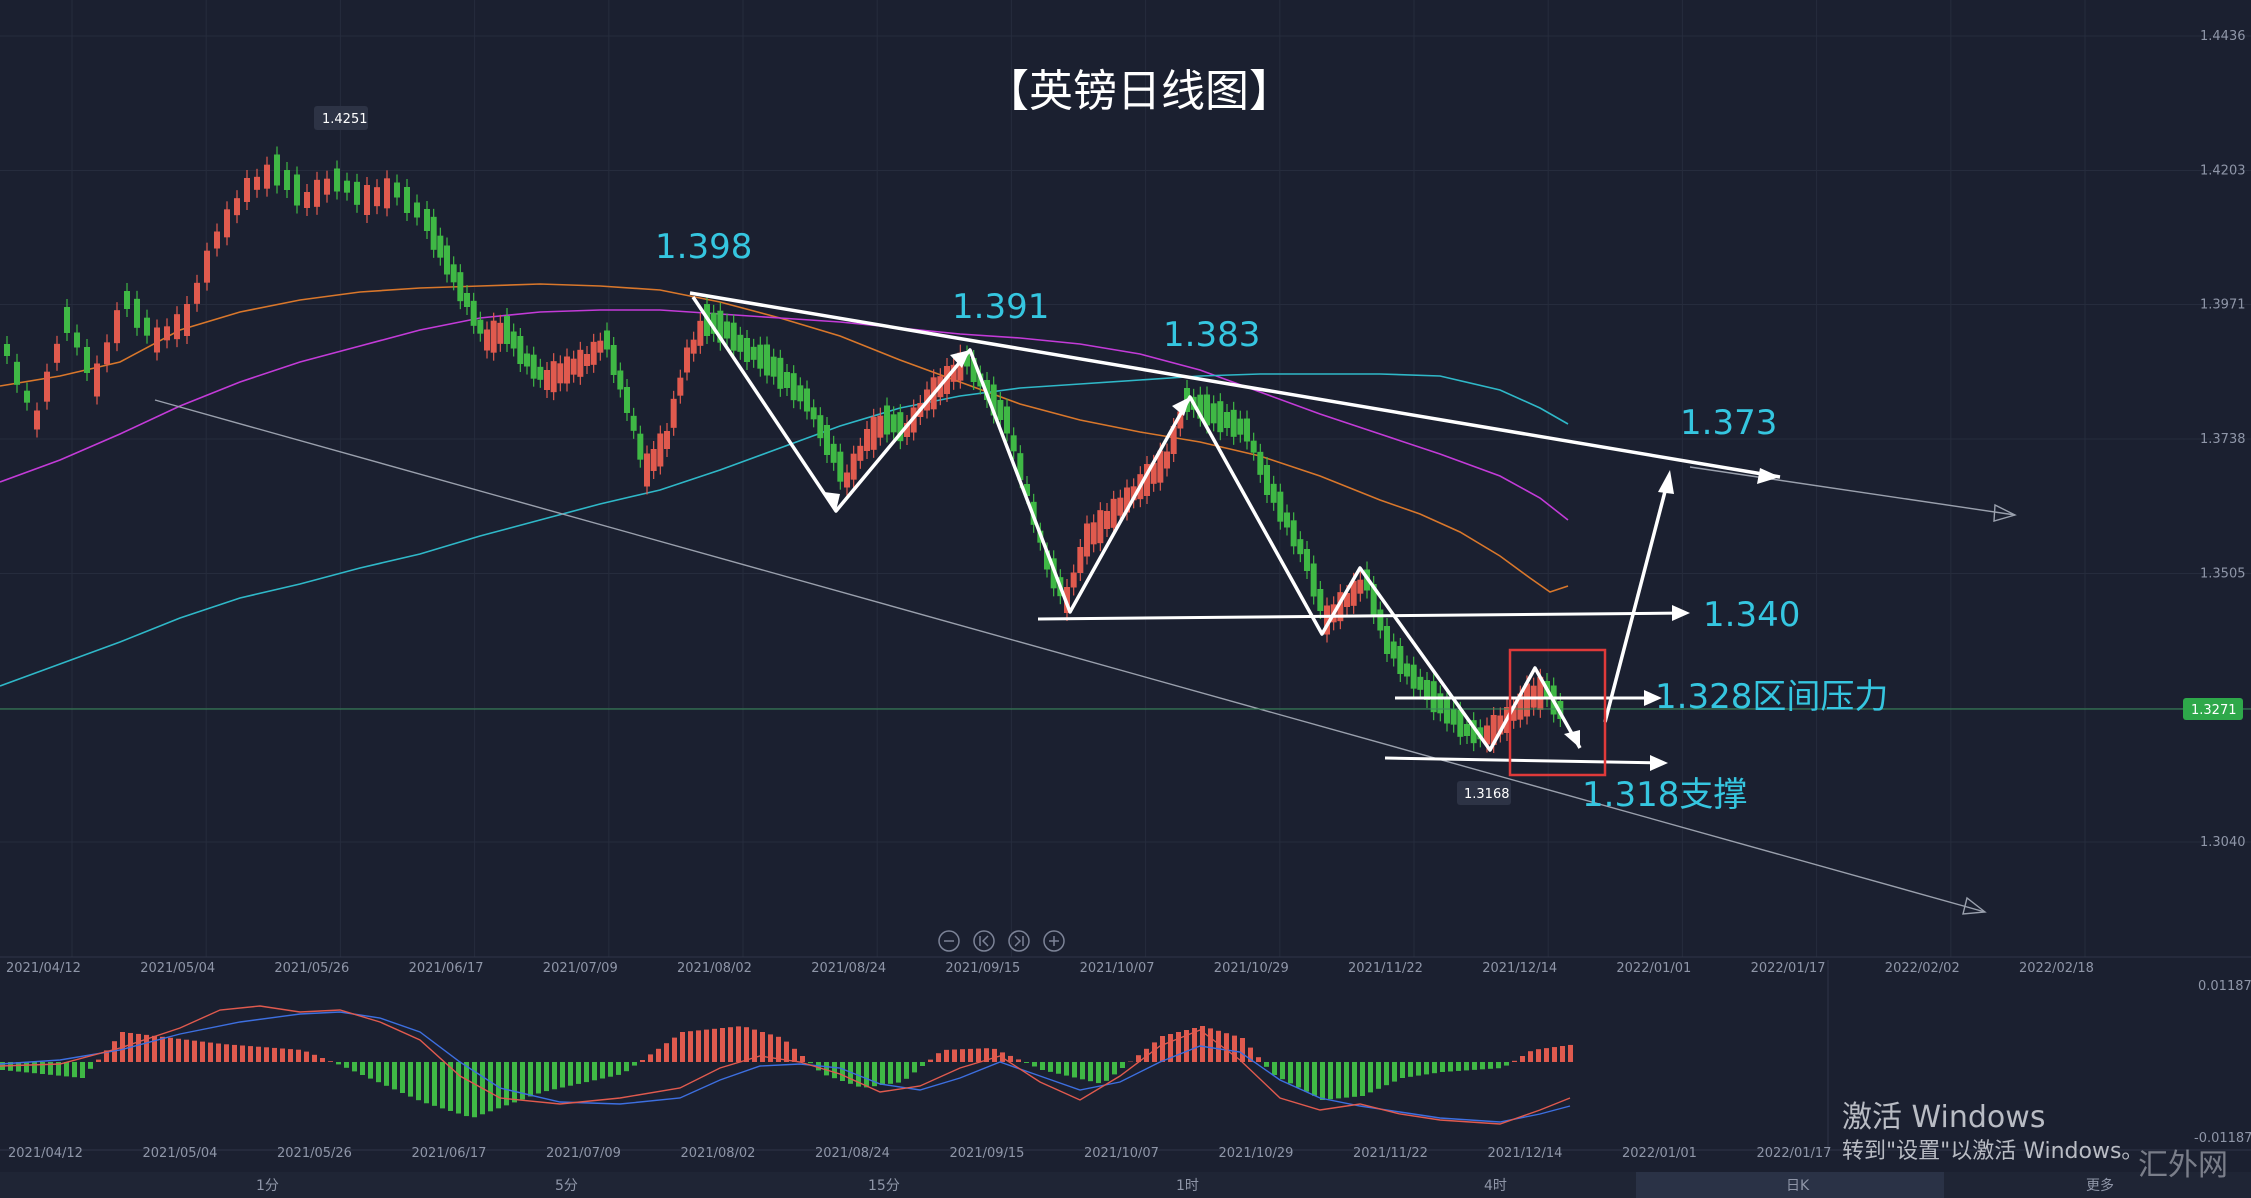 The image size is (2251, 1198). I want to click on chart-title: 【英镑日线图】, so click(1139, 91).